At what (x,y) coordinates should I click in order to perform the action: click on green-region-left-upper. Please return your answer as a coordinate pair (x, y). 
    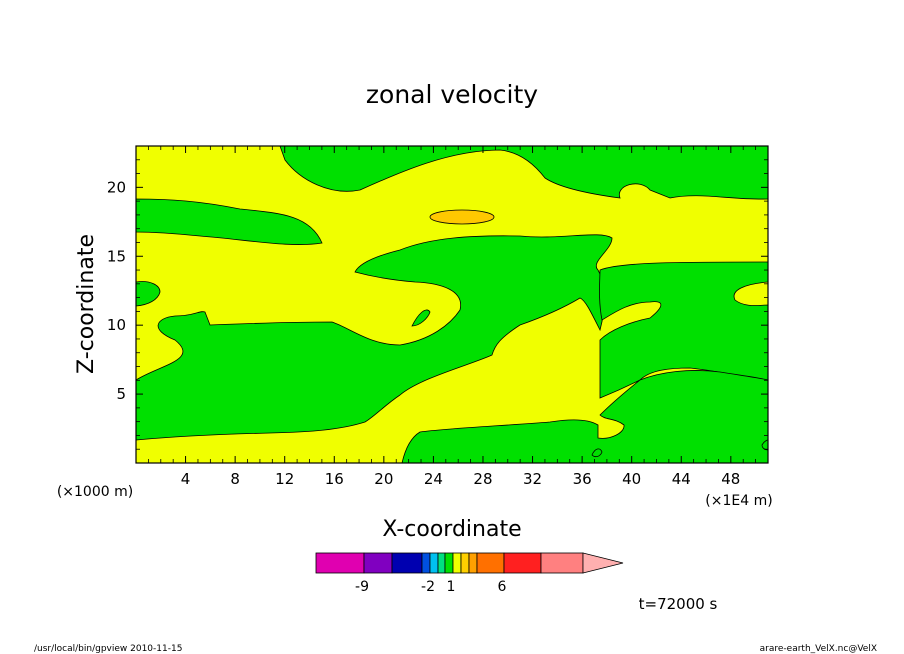
    Looking at the image, I should click on (229, 221).